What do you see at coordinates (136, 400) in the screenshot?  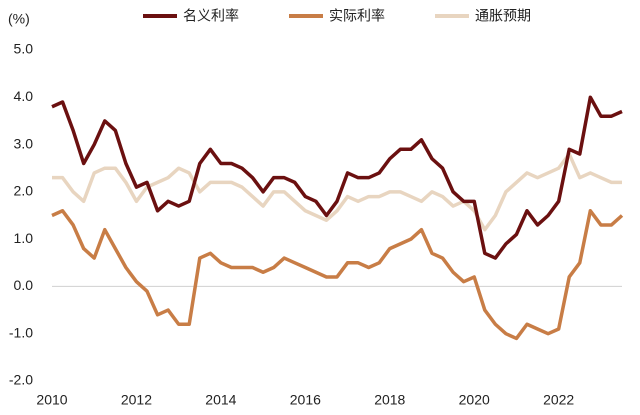 I see `x-tick-label: 2012` at bounding box center [136, 400].